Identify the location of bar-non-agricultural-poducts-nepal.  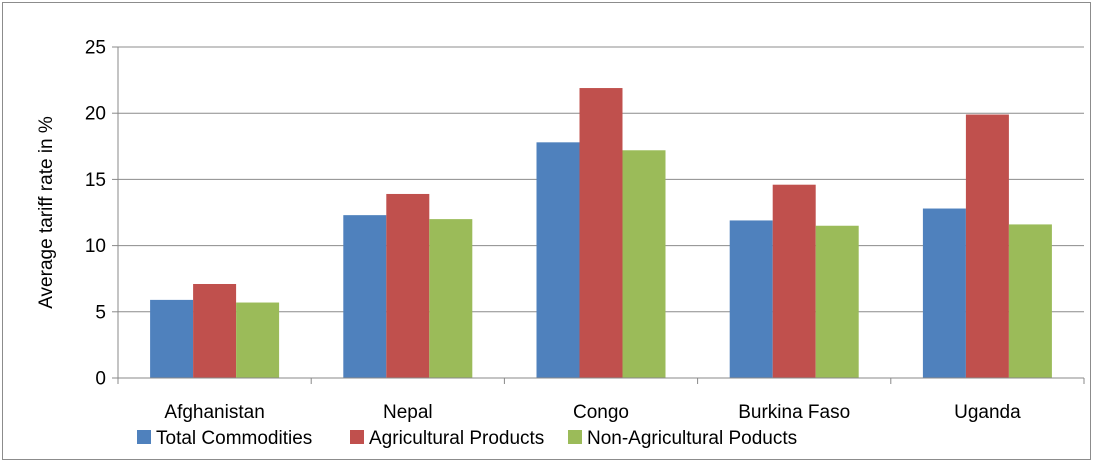
(451, 298).